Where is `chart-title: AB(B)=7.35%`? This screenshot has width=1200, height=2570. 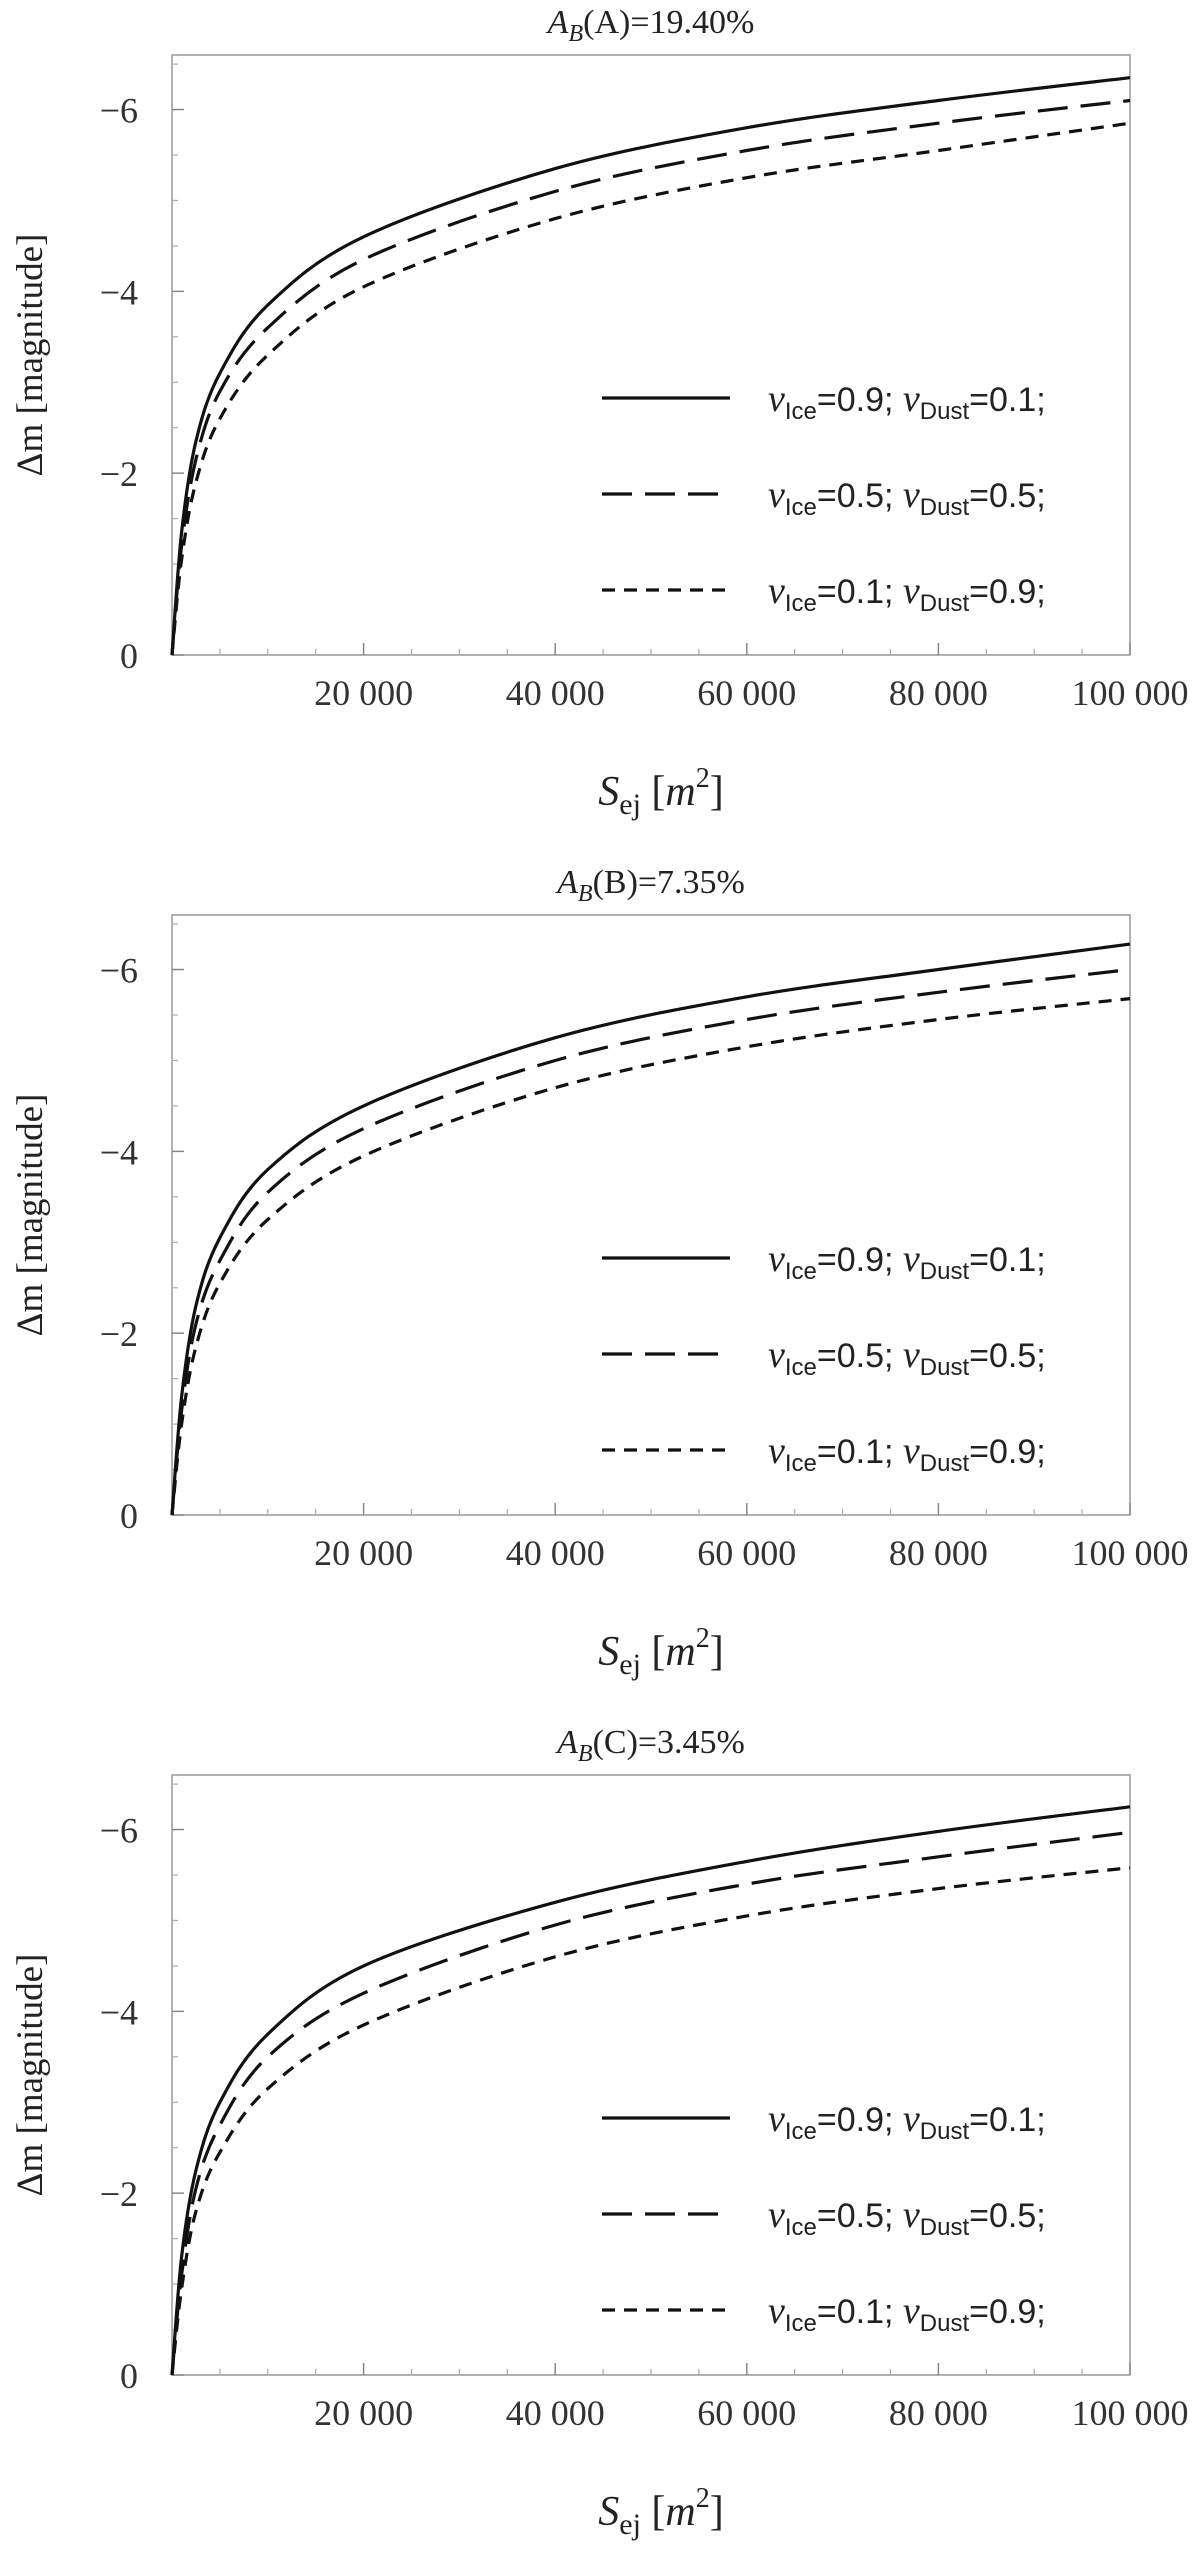
chart-title: AB(B)=7.35% is located at coordinates (650, 885).